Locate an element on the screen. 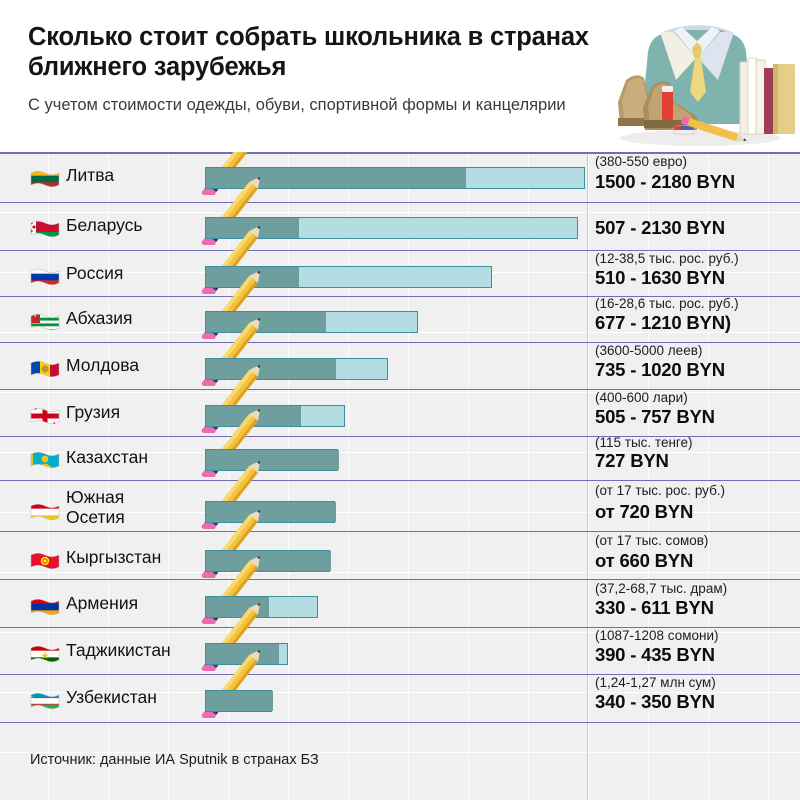 The width and height of the screenshot is (800, 800). currency-note: (1087-1208 сомони) is located at coordinates (657, 635).